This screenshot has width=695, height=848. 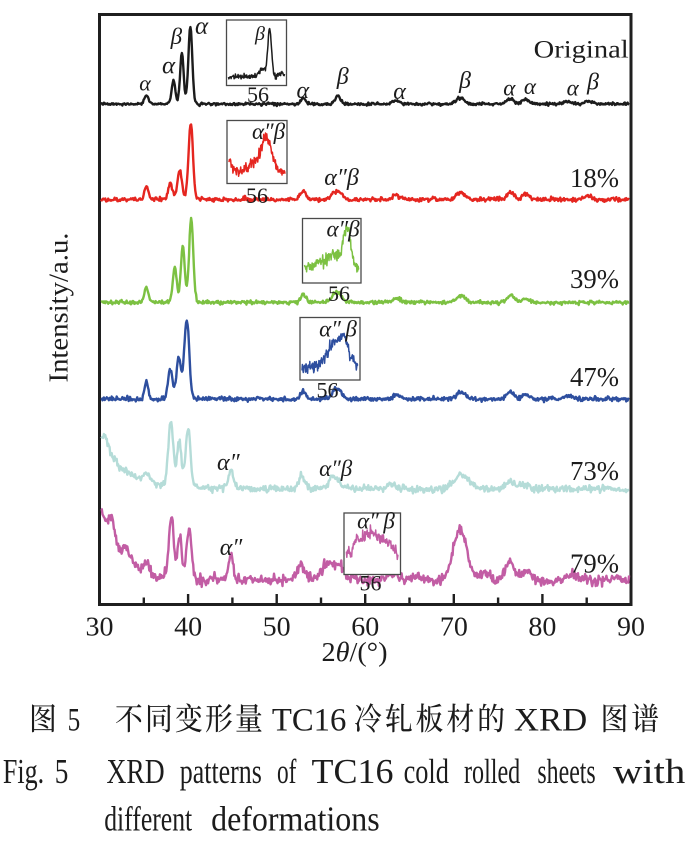 What do you see at coordinates (594, 376) in the screenshot?
I see `svg-text: 47%` at bounding box center [594, 376].